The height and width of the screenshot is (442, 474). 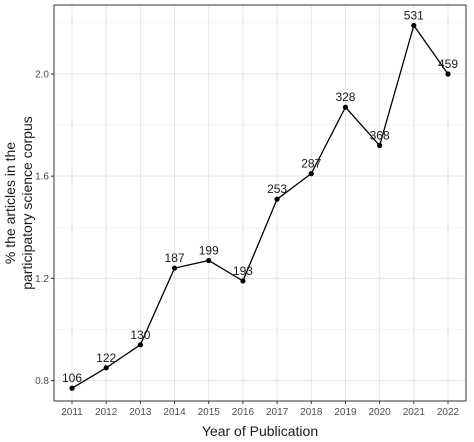 What do you see at coordinates (277, 189) in the screenshot?
I see `data-label: 253` at bounding box center [277, 189].